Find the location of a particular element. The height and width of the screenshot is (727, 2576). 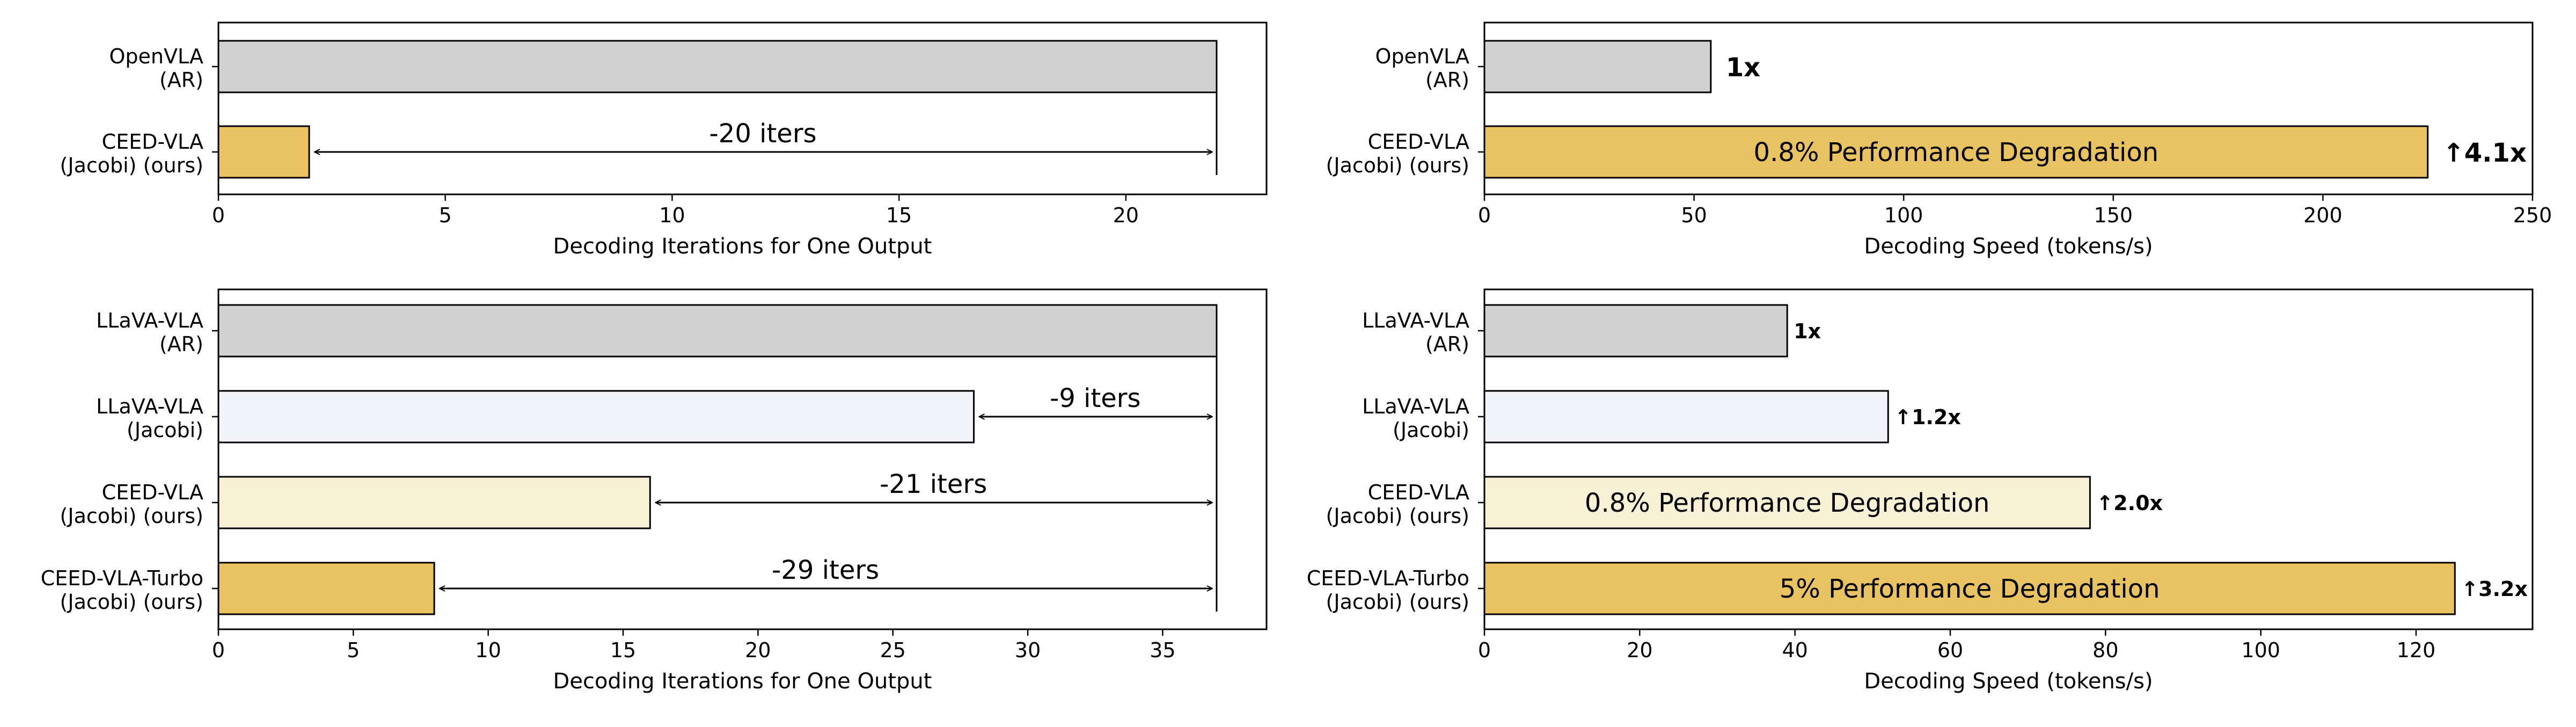

x-tick-label: 200 is located at coordinates (2323, 215).